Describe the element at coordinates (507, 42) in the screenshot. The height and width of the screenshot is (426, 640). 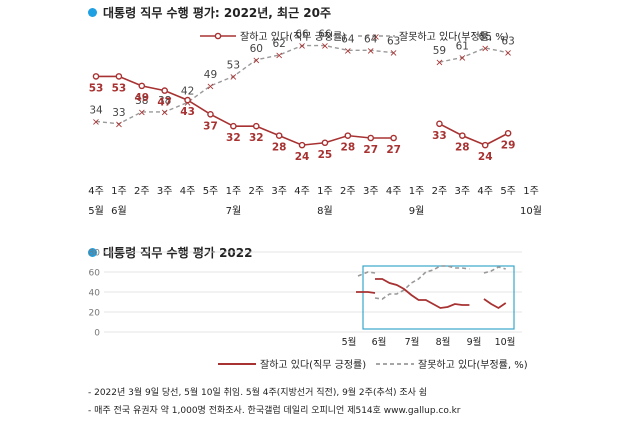
I see `negative-data-label: 63` at that location.